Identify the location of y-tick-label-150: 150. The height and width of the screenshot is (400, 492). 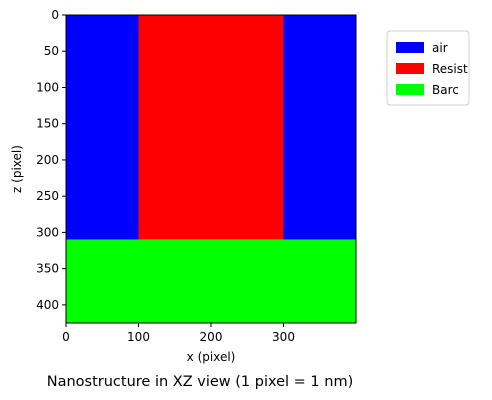
(47, 124).